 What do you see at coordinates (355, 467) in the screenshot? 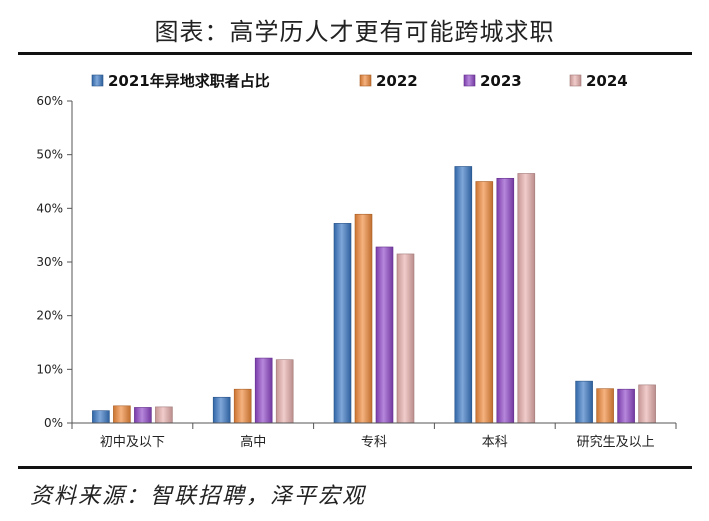
I see `source-divider` at bounding box center [355, 467].